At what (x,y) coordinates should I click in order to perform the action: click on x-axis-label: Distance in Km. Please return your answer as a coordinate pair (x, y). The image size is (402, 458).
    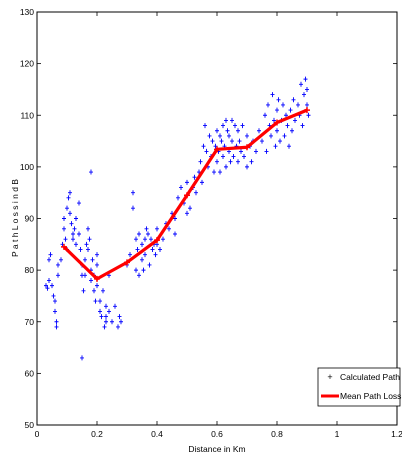
    Looking at the image, I should click on (216, 449).